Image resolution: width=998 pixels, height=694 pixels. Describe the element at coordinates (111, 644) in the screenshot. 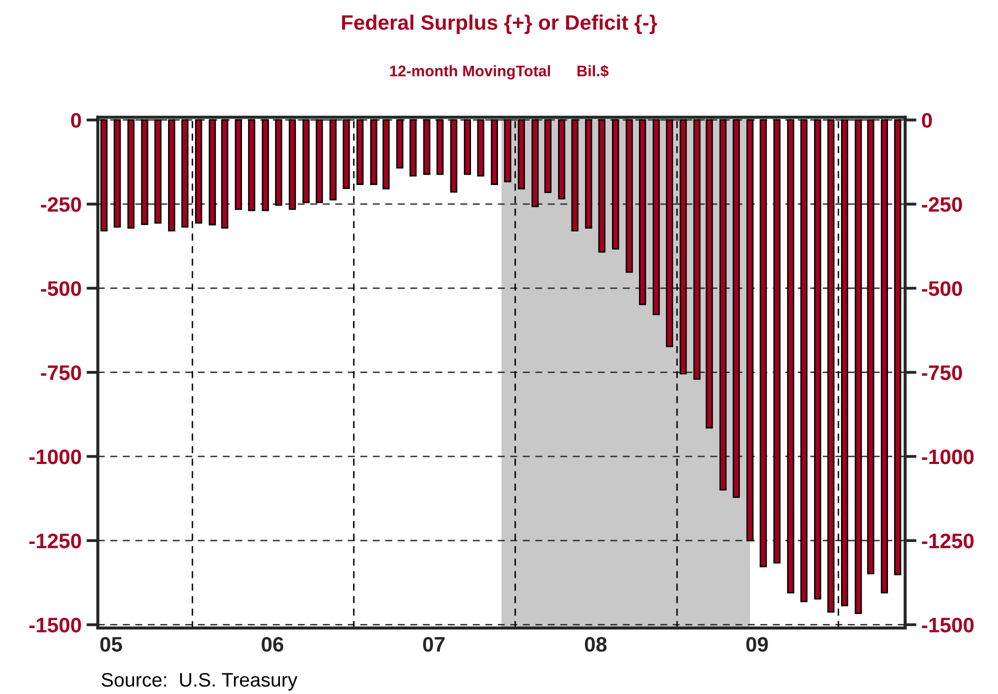

I see `x-tick-label: 05` at that location.